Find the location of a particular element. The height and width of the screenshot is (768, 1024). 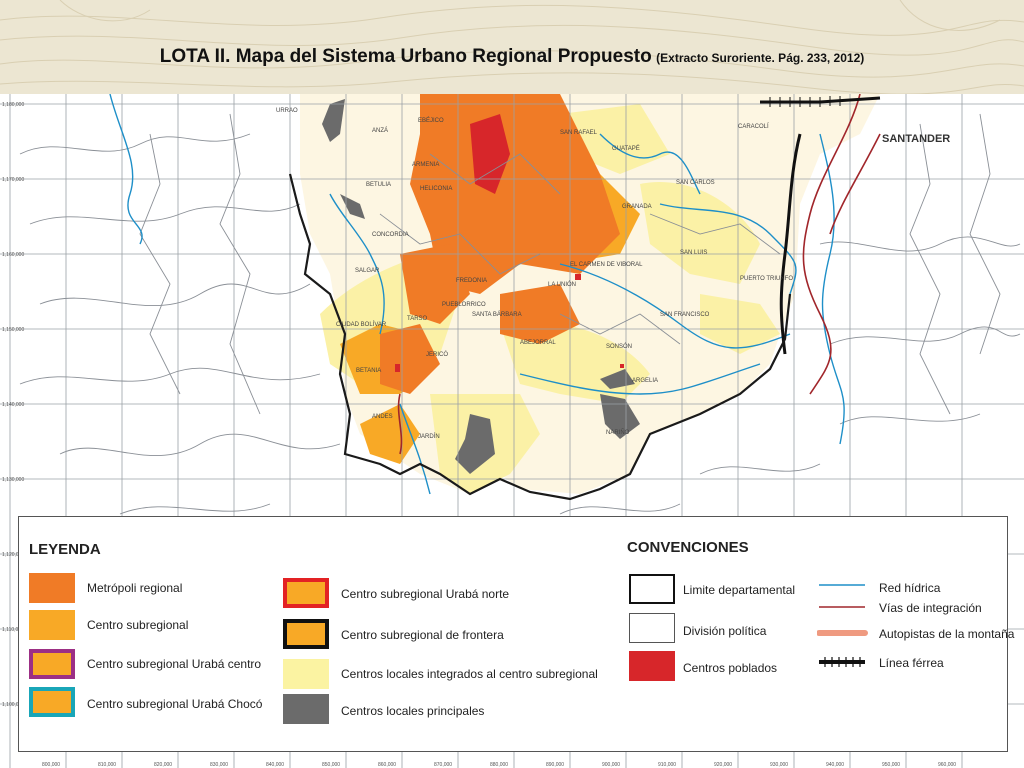

convention-label: Vías de integración is located at coordinates (930, 608).